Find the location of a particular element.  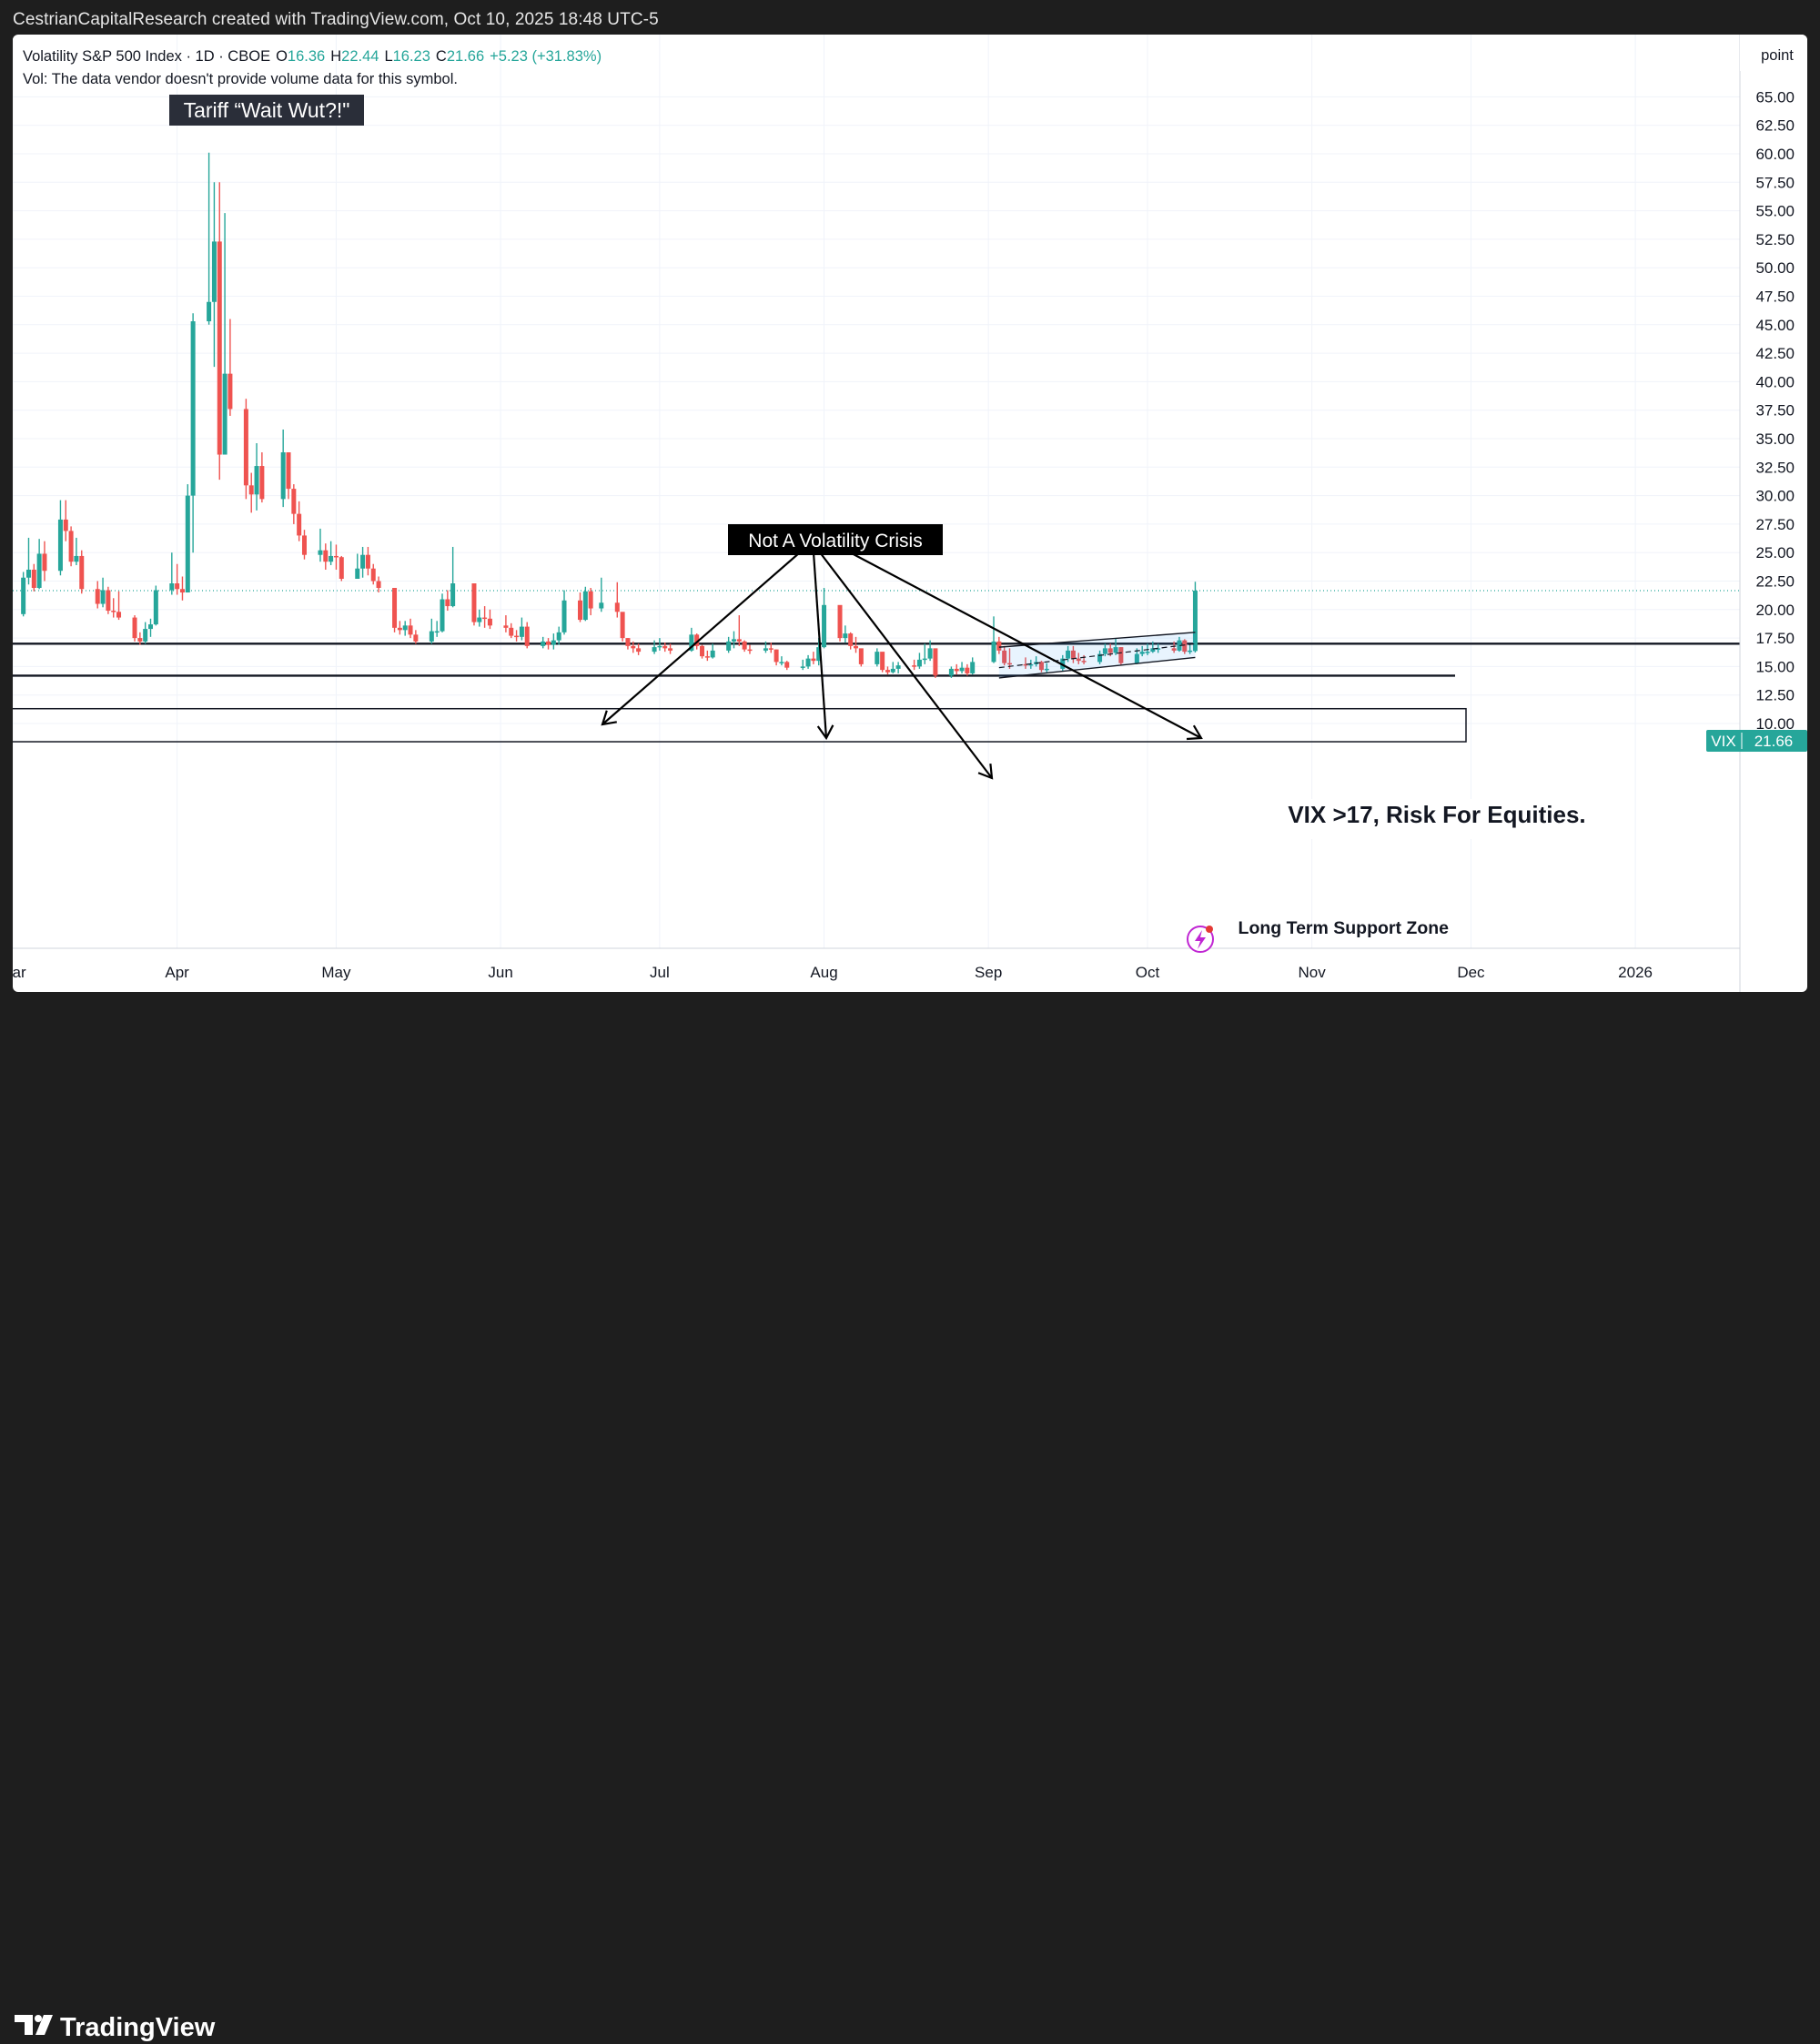

legend-c-value: 21.66 is located at coordinates (466, 56).